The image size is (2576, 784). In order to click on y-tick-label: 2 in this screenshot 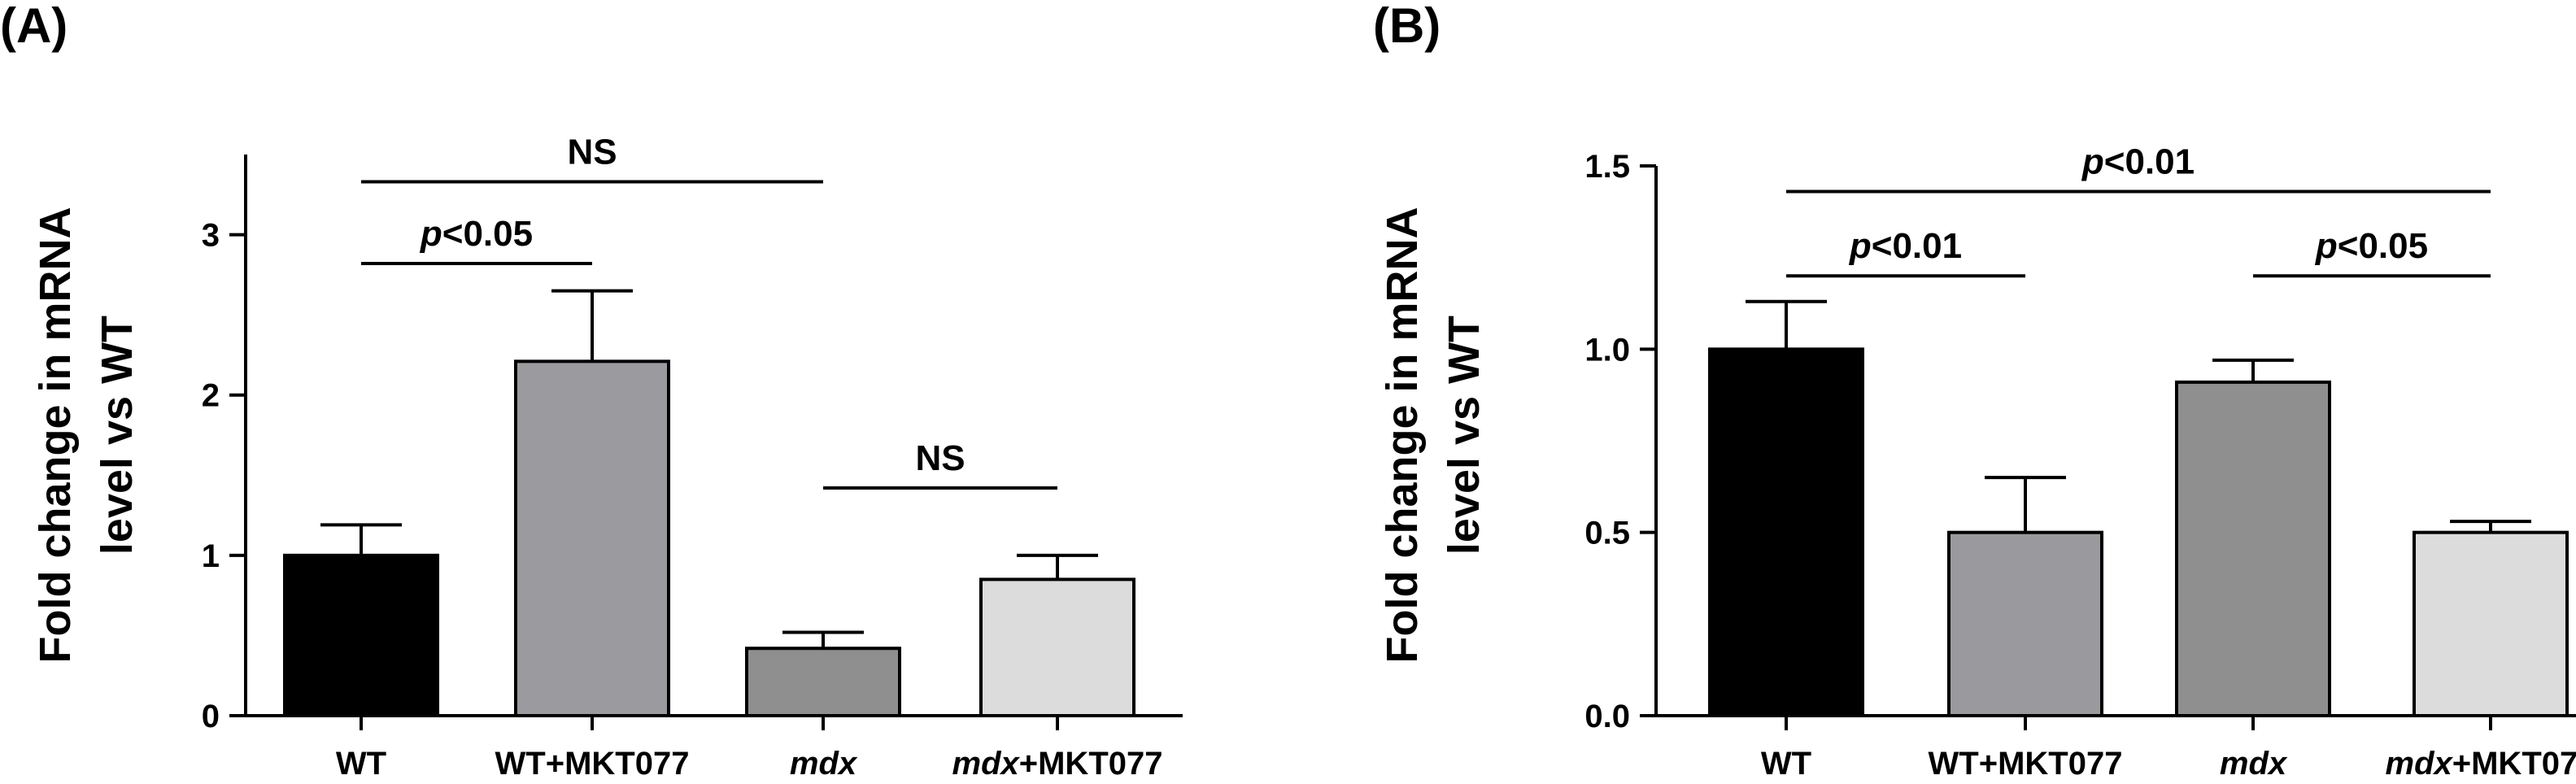, I will do `click(211, 396)`.